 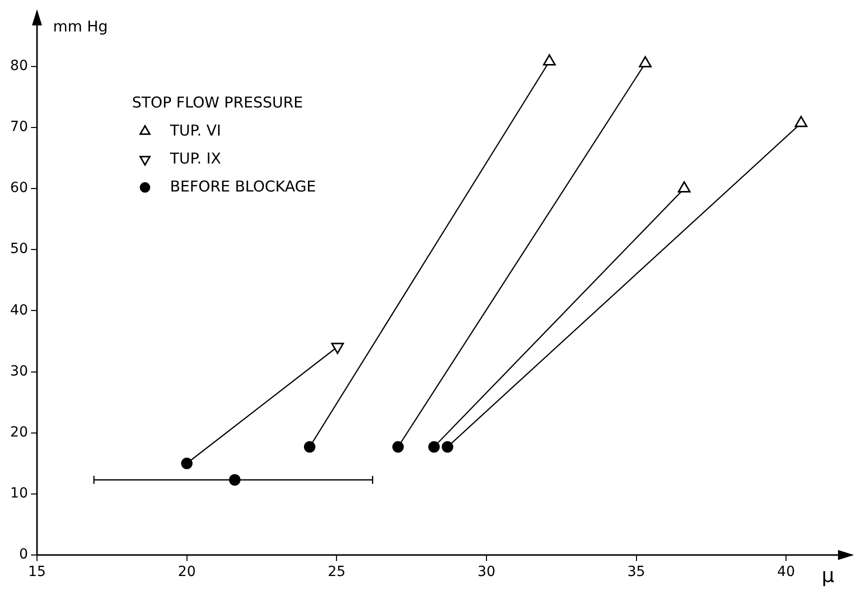 What do you see at coordinates (786, 572) in the screenshot?
I see `x-tick-label: 40` at bounding box center [786, 572].